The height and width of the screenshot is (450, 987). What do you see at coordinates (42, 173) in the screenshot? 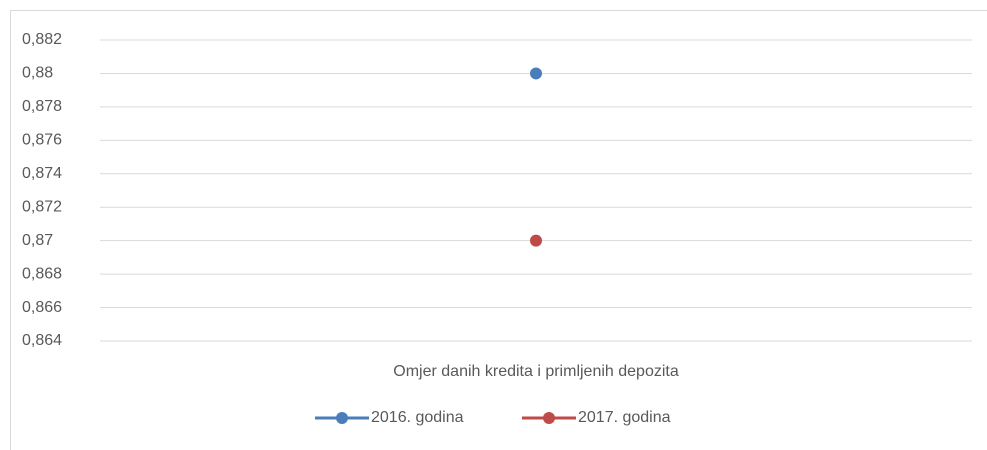
I see `y-tick-label: 0,874` at bounding box center [42, 173].